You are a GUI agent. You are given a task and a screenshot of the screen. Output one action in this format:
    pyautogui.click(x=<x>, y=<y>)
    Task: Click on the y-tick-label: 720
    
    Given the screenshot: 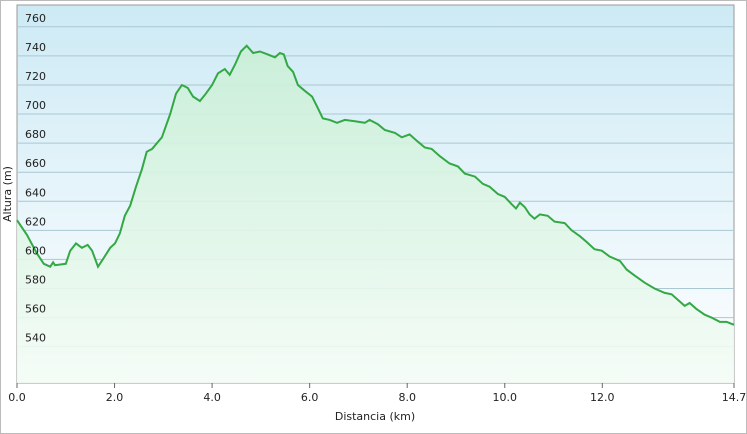 What is the action you would take?
    pyautogui.click(x=35, y=76)
    